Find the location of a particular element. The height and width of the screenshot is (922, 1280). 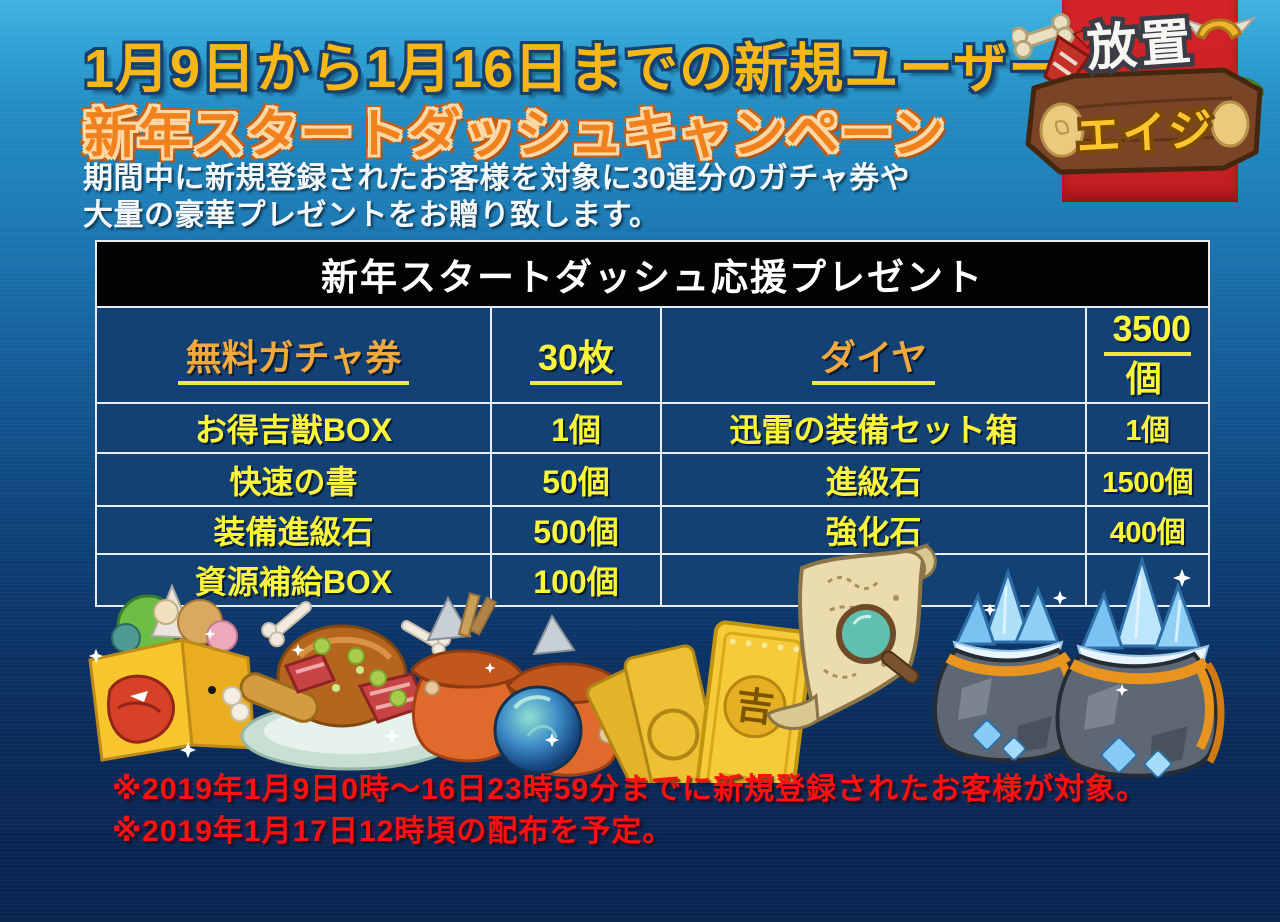

prize-qty-cell: 100個 is located at coordinates (576, 580).